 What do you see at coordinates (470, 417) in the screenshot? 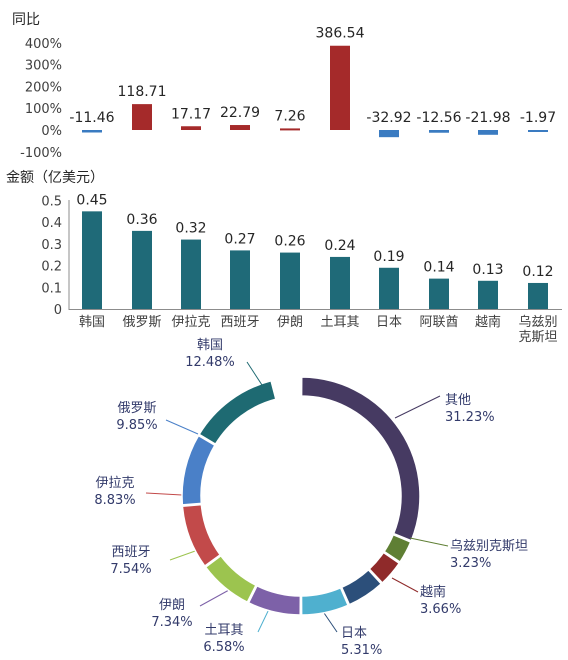
I see `donut-slice-percent: 31.23%` at bounding box center [470, 417].